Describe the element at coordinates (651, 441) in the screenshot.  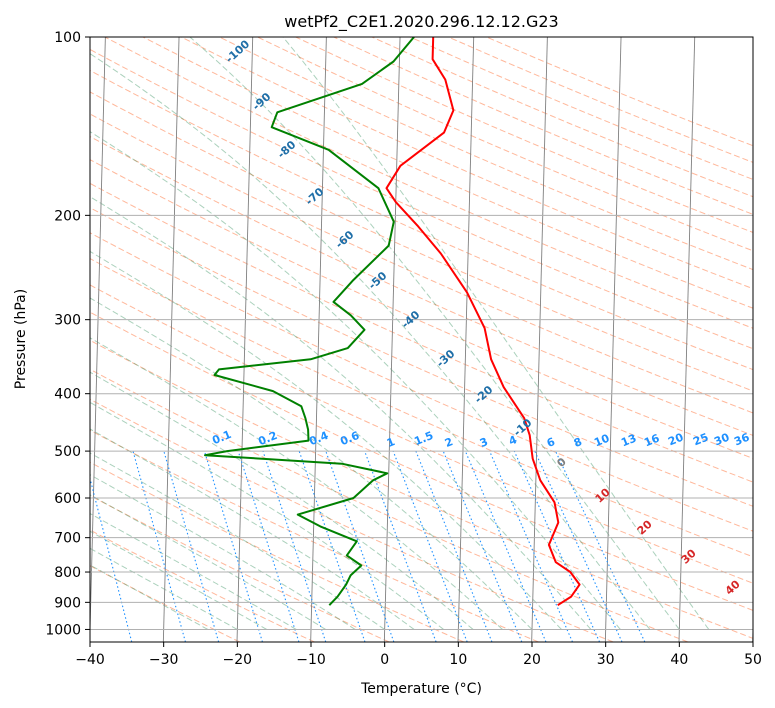
I see `mixing-ratio-label: 16` at that location.